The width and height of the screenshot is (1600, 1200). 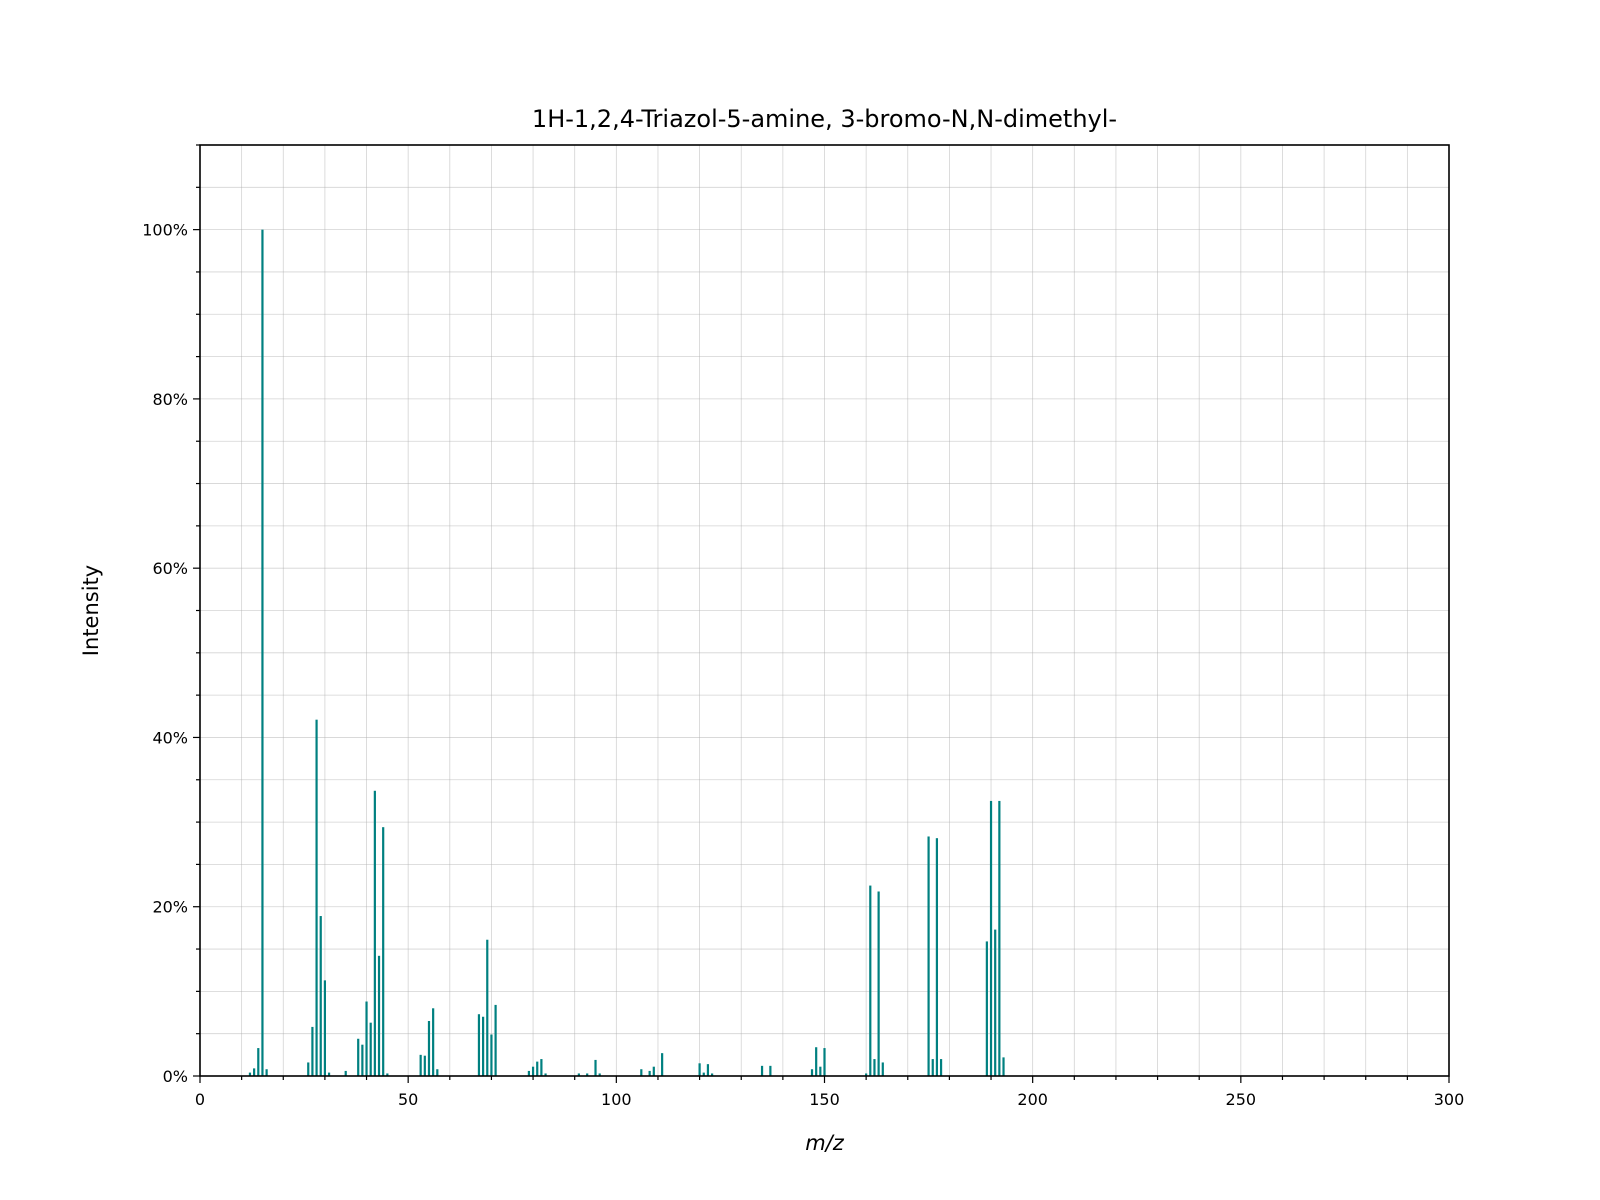 What do you see at coordinates (91, 610) in the screenshot?
I see `y-axis-label: Intensity` at bounding box center [91, 610].